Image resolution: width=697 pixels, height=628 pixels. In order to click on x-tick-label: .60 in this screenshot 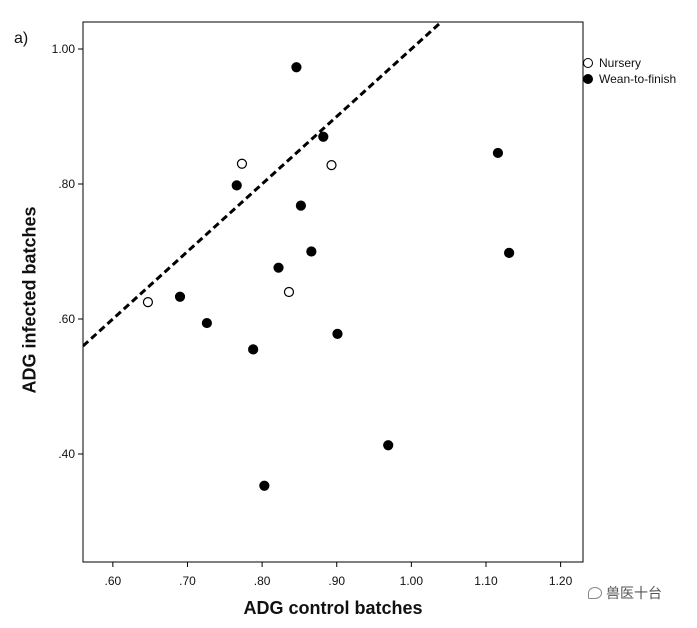, I will do `click(113, 581)`.